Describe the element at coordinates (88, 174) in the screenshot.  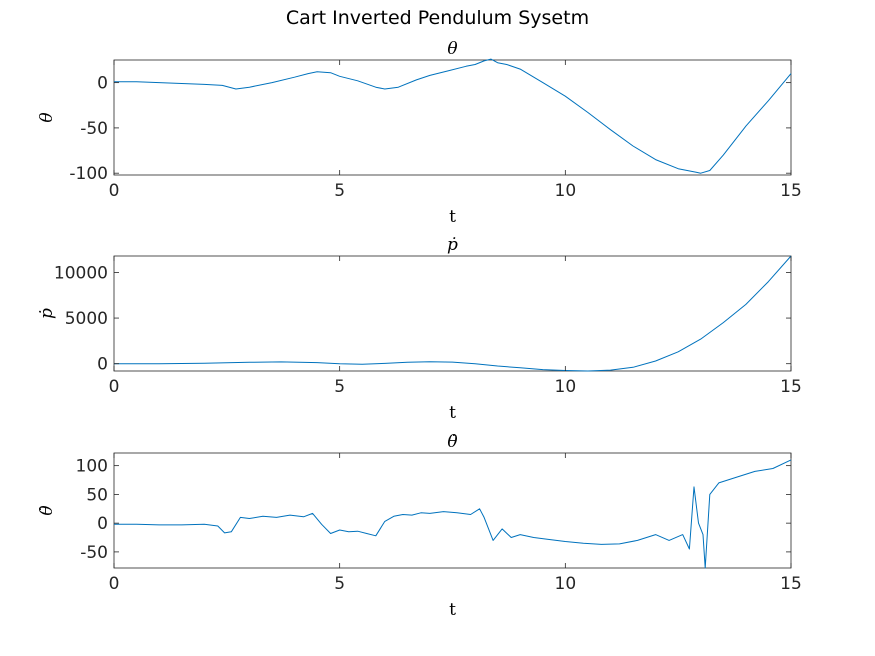
I see `y-tick-label: -100` at that location.